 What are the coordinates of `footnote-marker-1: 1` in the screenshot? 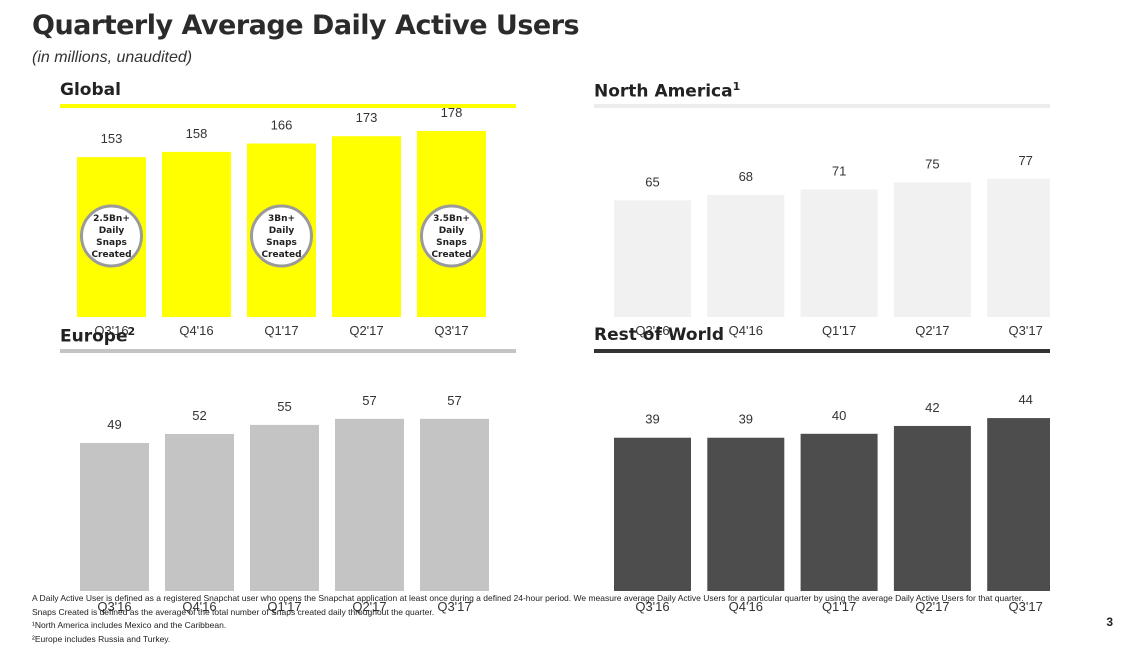 It's located at (736, 86).